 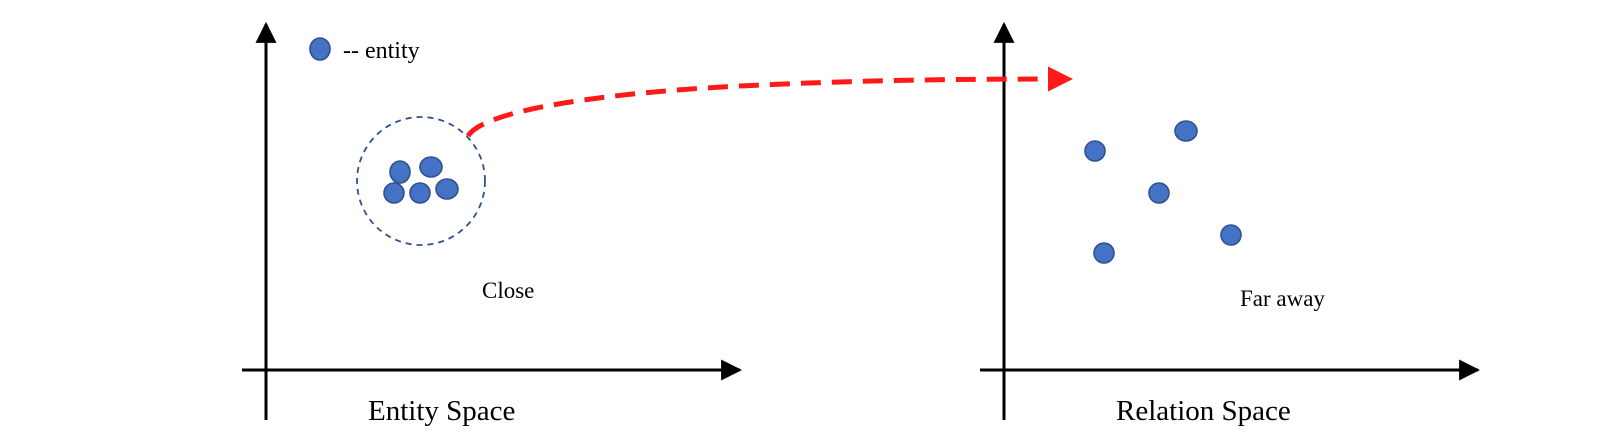 I want to click on relation-space-note: Far away, so click(x=1282, y=298).